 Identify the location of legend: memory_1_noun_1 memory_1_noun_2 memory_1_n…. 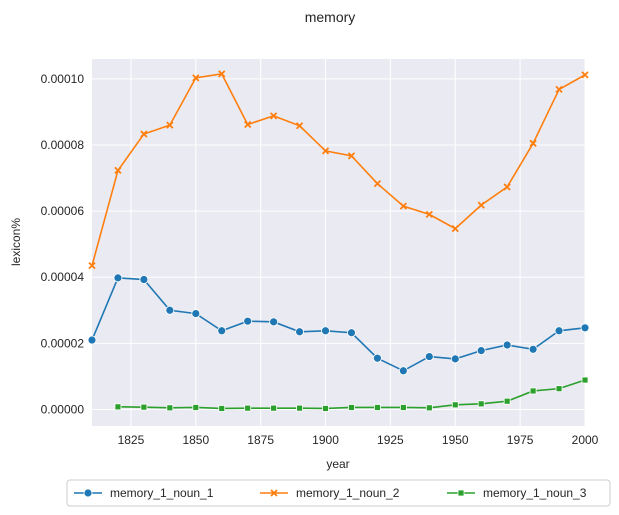
(338, 493).